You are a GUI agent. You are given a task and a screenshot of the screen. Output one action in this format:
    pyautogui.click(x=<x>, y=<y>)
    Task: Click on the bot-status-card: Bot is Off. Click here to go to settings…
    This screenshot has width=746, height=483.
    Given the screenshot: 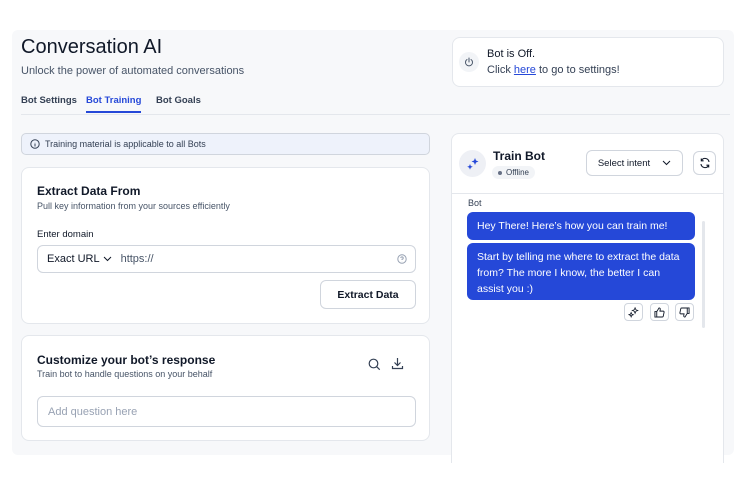 What is the action you would take?
    pyautogui.click(x=588, y=62)
    